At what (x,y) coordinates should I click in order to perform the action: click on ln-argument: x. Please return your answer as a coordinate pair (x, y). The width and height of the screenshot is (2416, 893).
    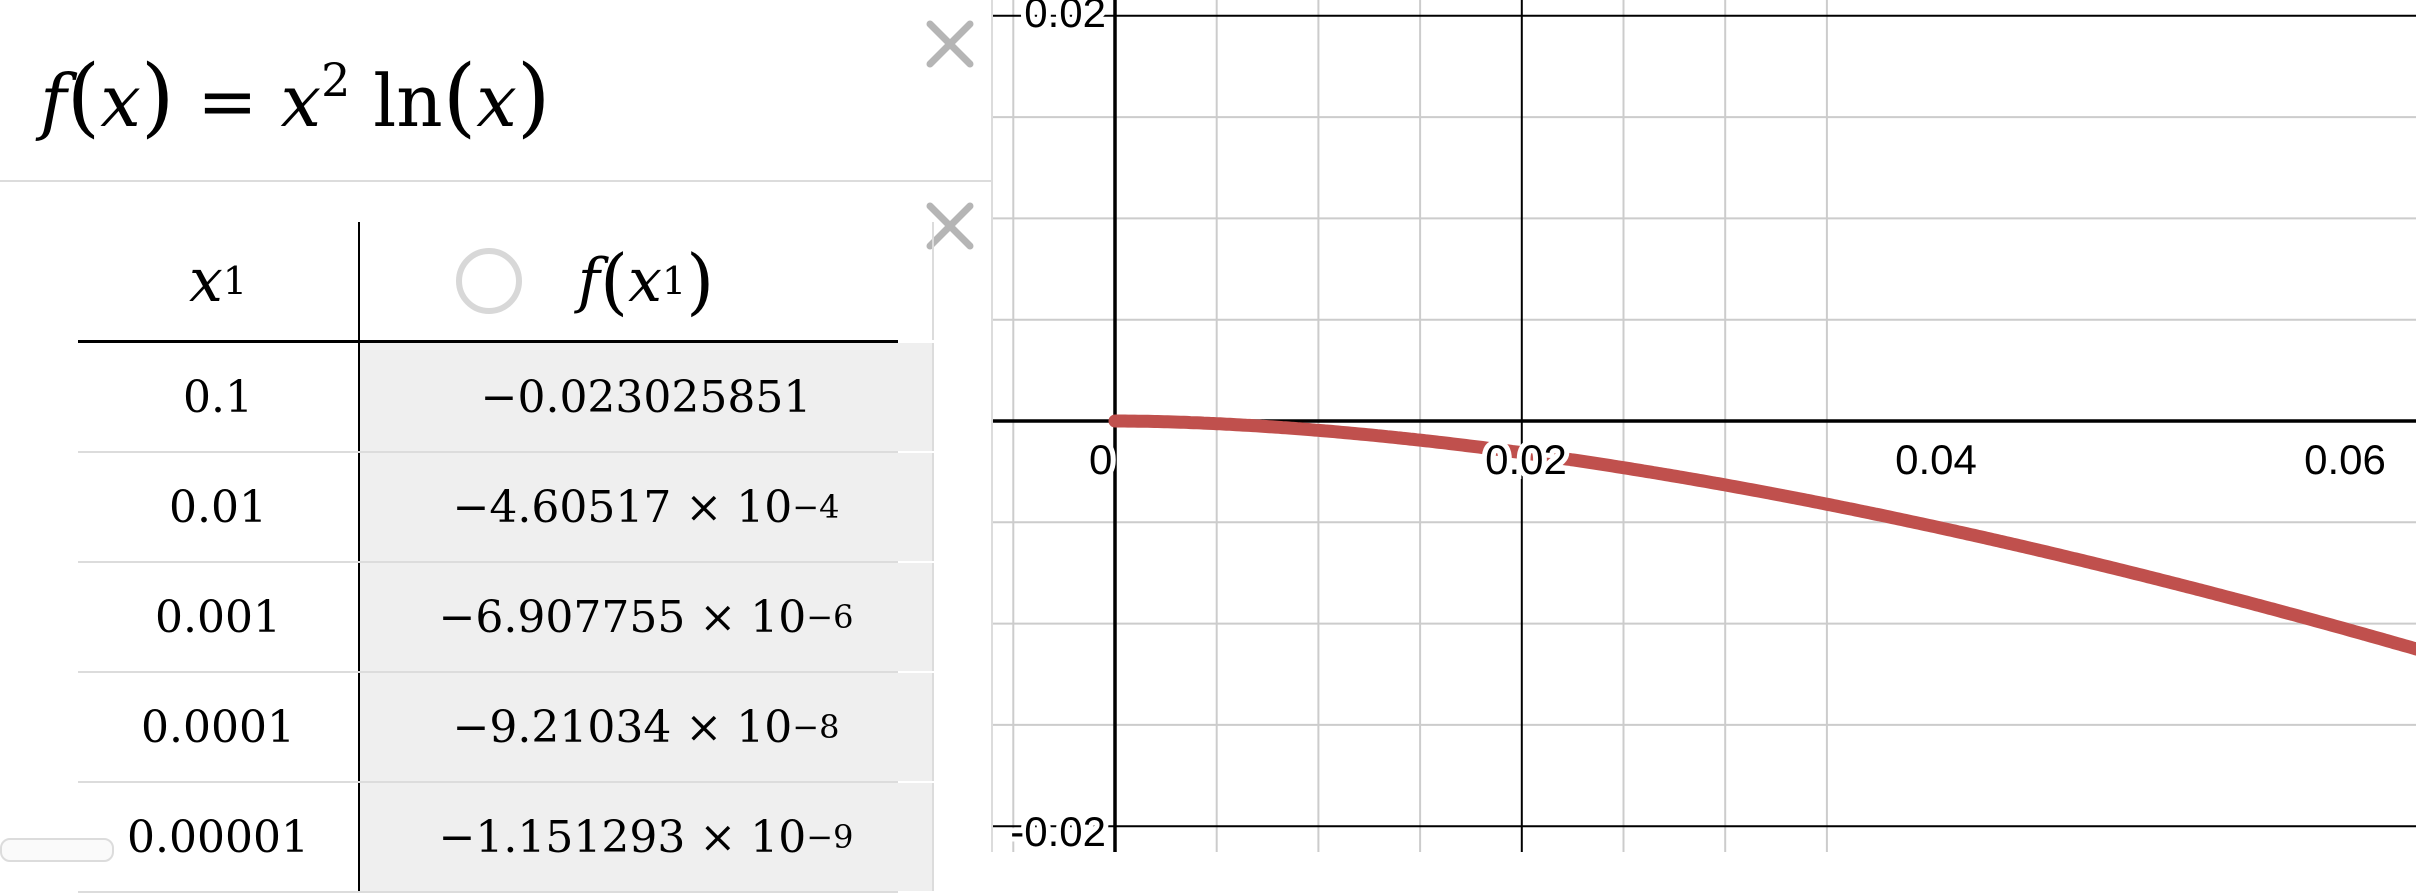
    Looking at the image, I should click on (496, 101).